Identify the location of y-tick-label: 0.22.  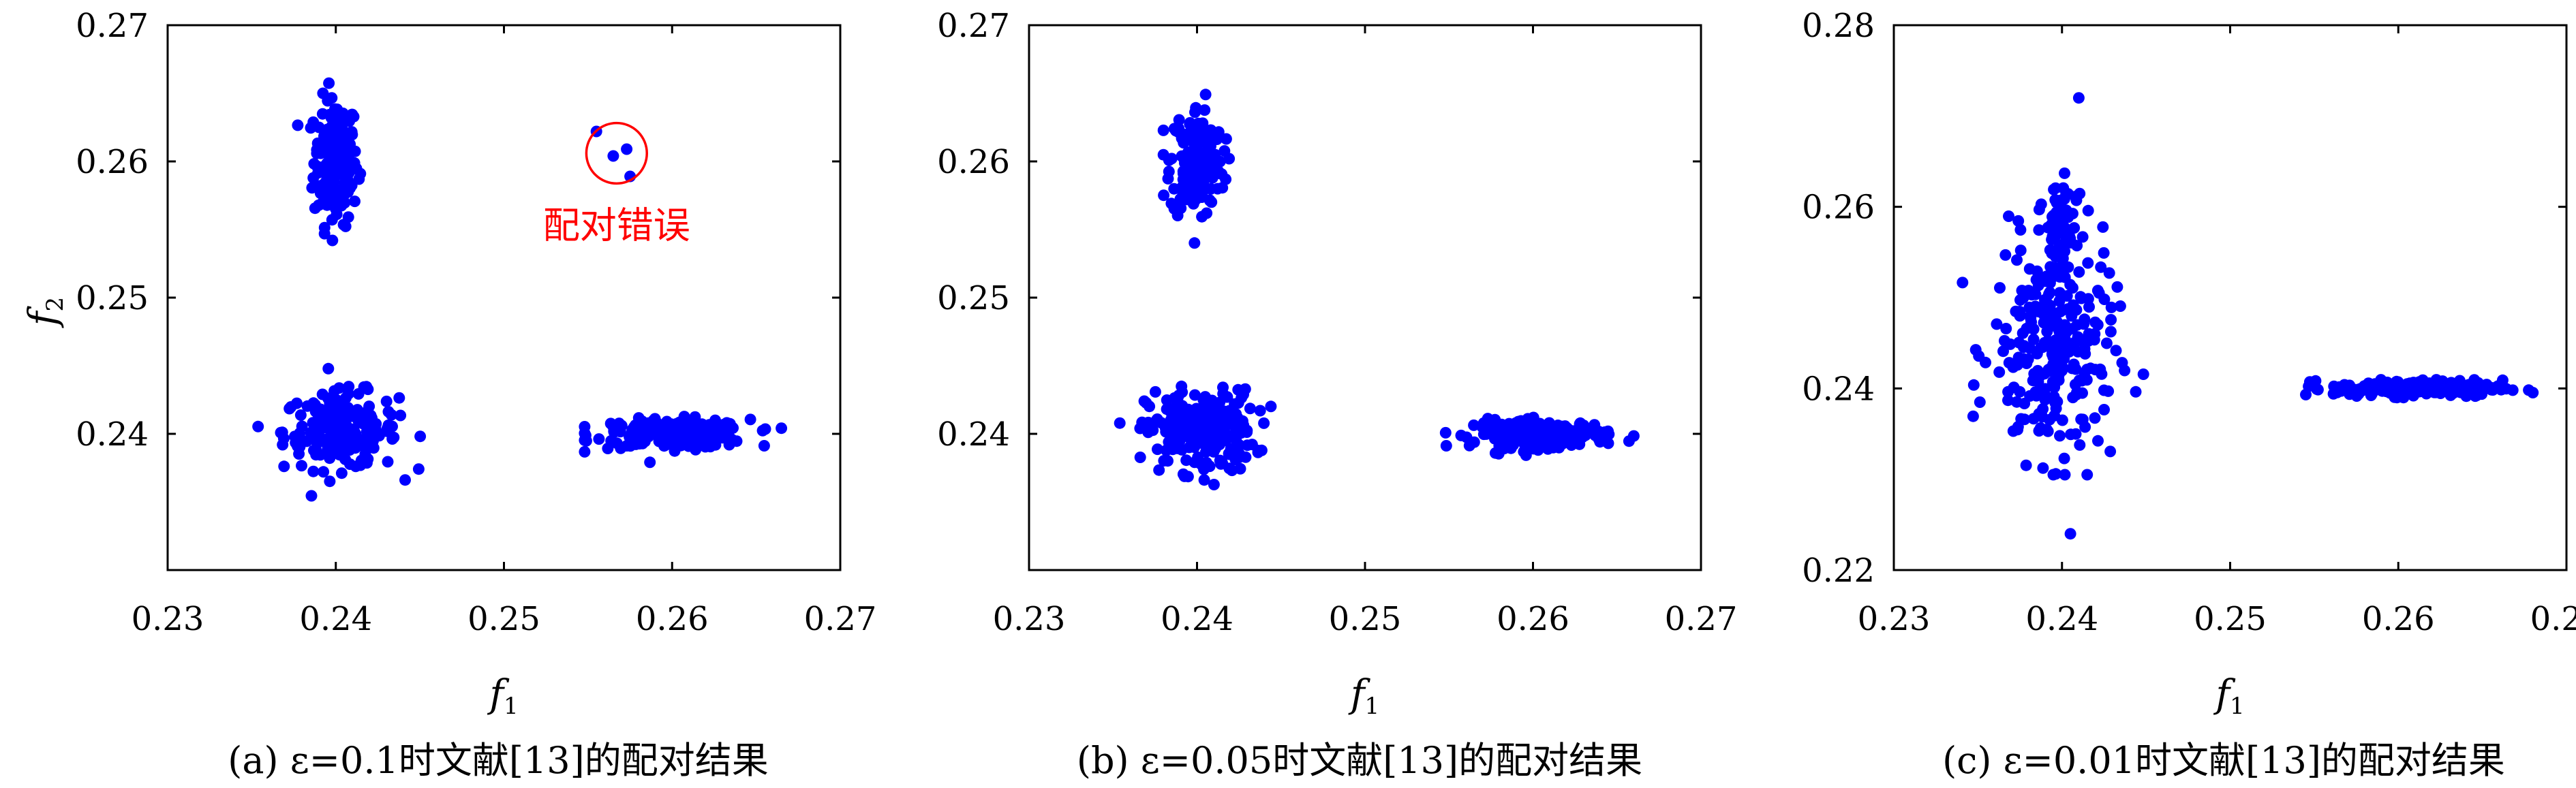
(1838, 571).